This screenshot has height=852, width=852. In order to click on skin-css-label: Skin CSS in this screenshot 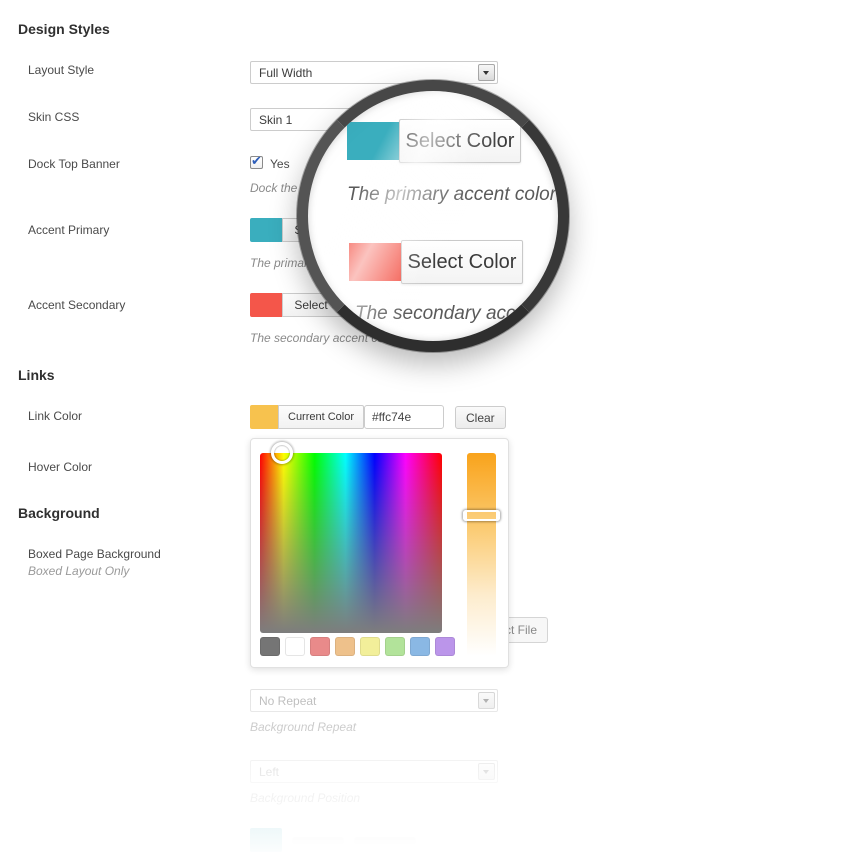, I will do `click(54, 117)`.